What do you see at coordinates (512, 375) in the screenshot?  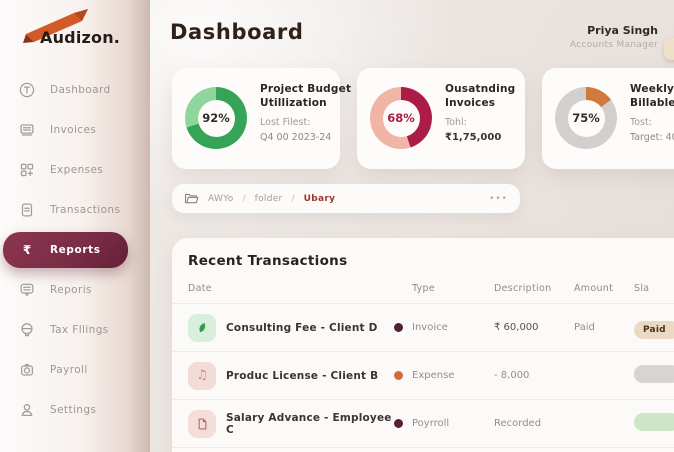 I see `transaction-description: - 8,000` at bounding box center [512, 375].